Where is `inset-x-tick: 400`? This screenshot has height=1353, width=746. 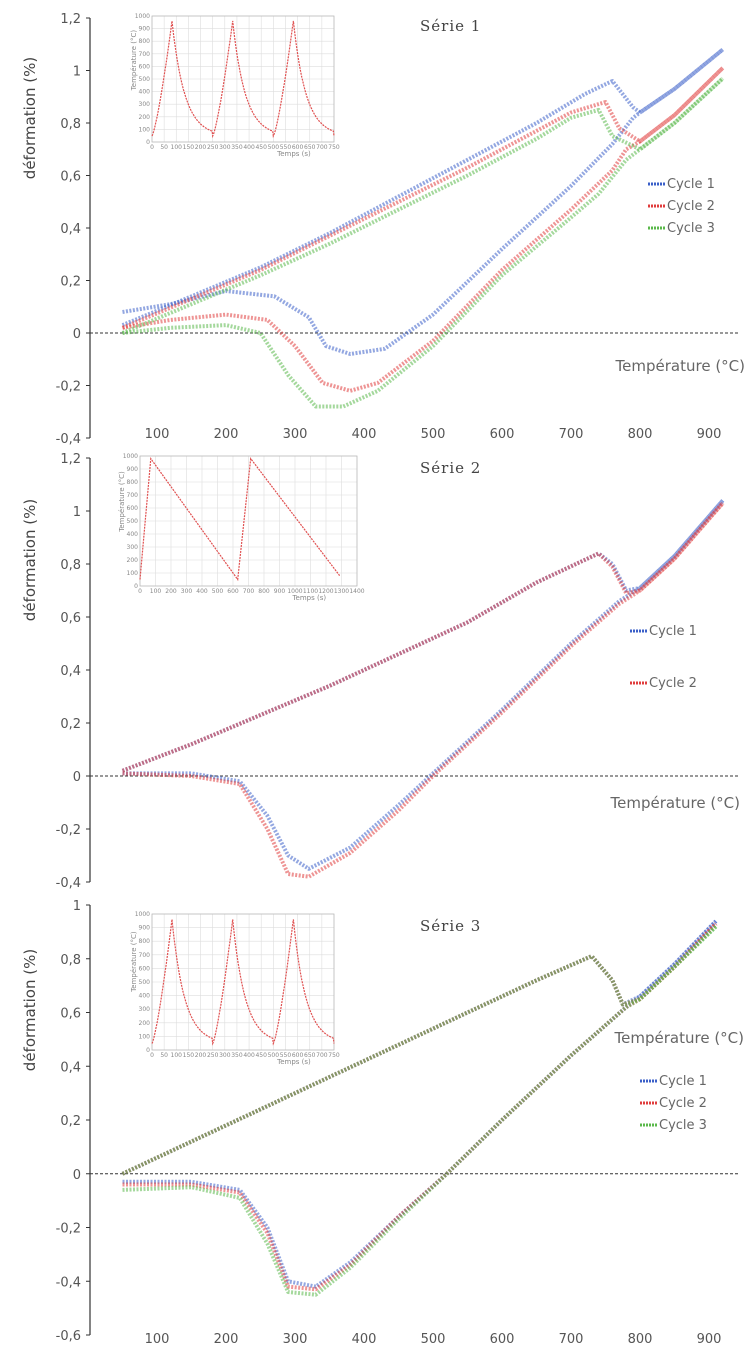 inset-x-tick: 400 is located at coordinates (202, 591).